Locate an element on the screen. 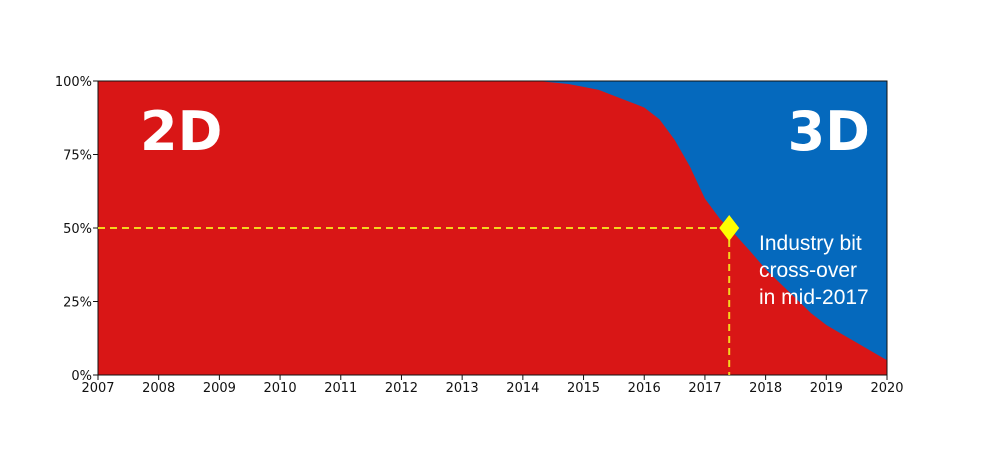 Image resolution: width=1000 pixels, height=454 pixels. annotation-line-1: Industry bit is located at coordinates (810, 243).